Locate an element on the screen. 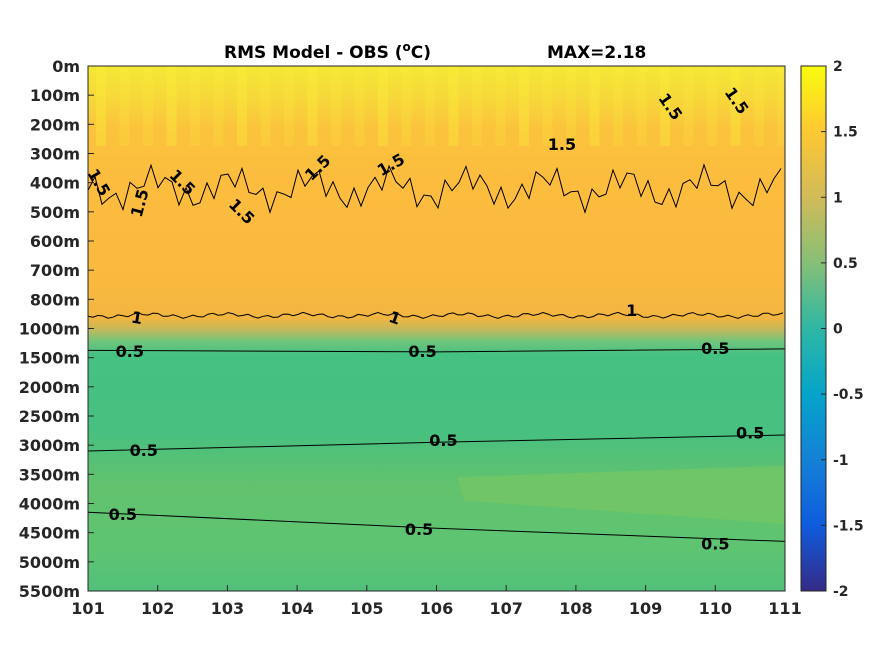 The image size is (875, 656). max-label: MAX=2.18 is located at coordinates (596, 53).